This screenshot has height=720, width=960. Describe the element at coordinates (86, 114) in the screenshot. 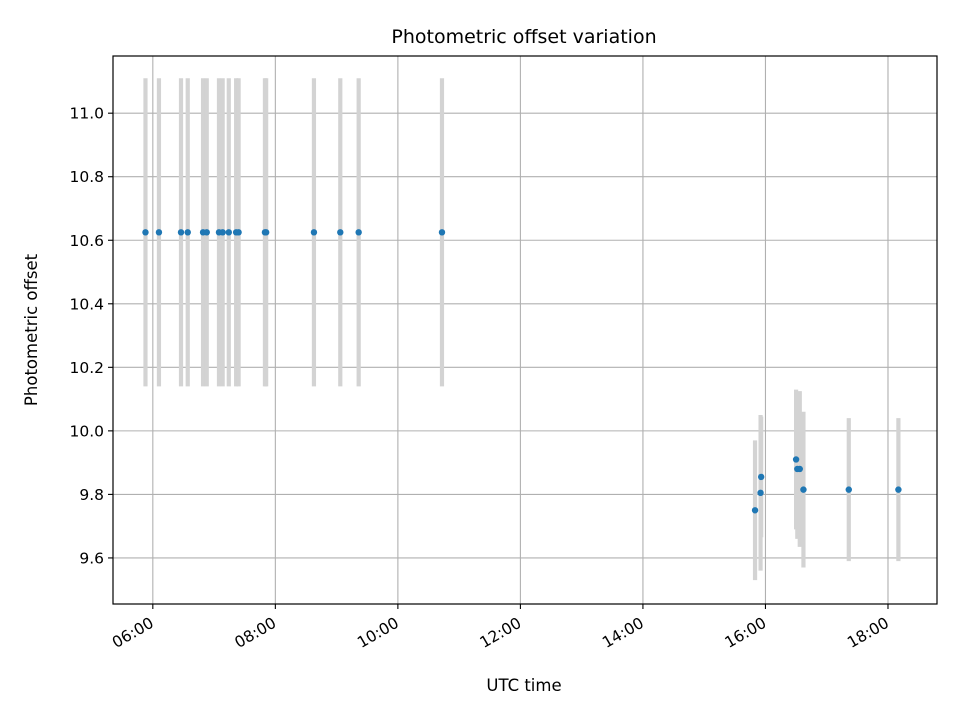

I see `y-tick-label: 11.0` at that location.